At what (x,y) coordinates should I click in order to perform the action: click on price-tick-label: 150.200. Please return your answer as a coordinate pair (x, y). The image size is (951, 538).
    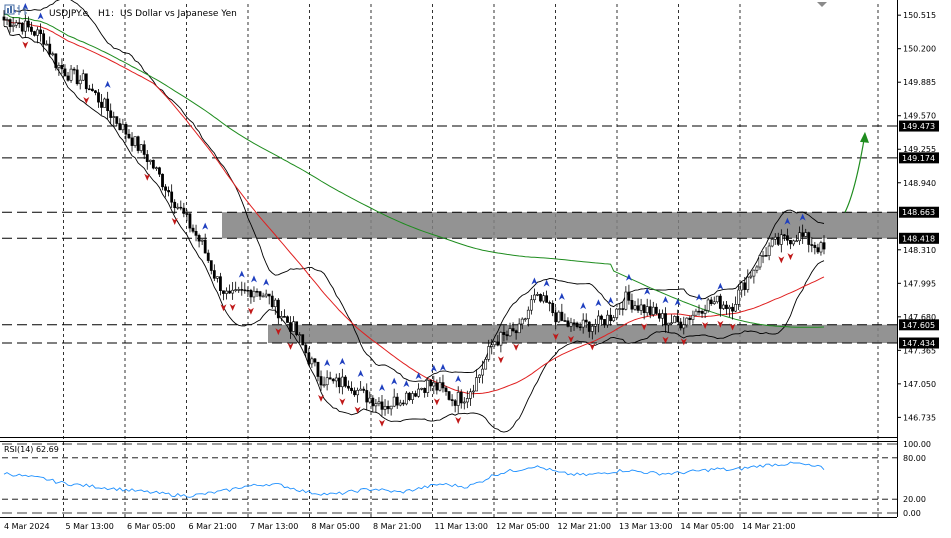
    Looking at the image, I should click on (919, 49).